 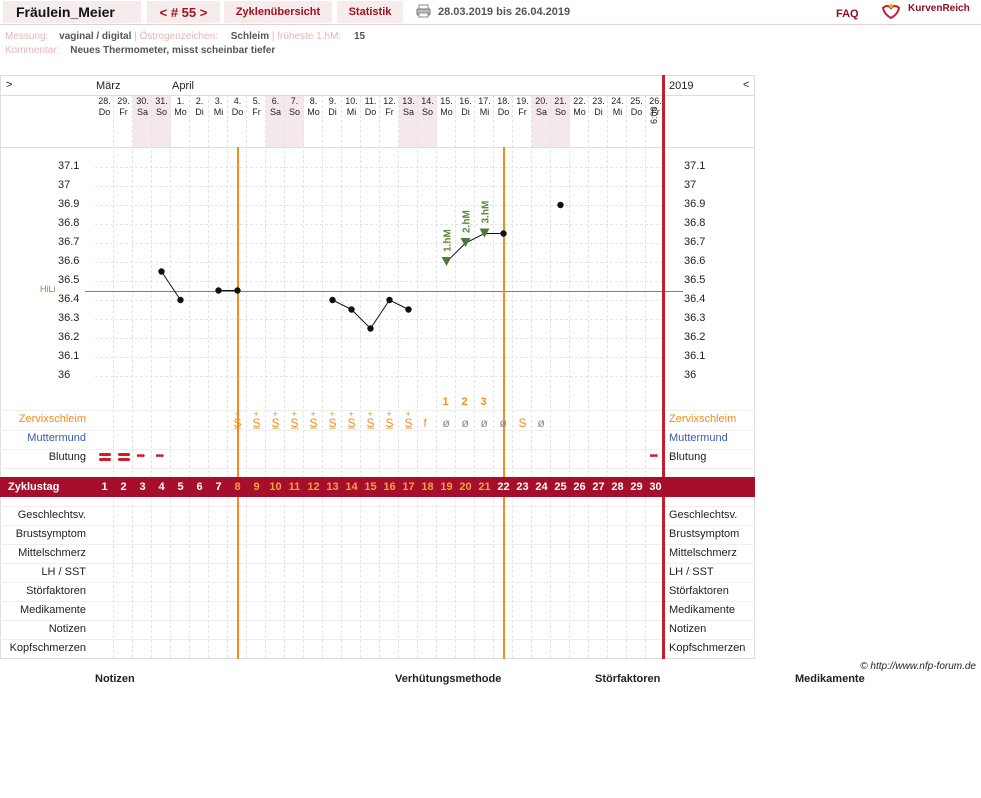 What do you see at coordinates (370, 487) in the screenshot?
I see `cycle-day-number: 15` at bounding box center [370, 487].